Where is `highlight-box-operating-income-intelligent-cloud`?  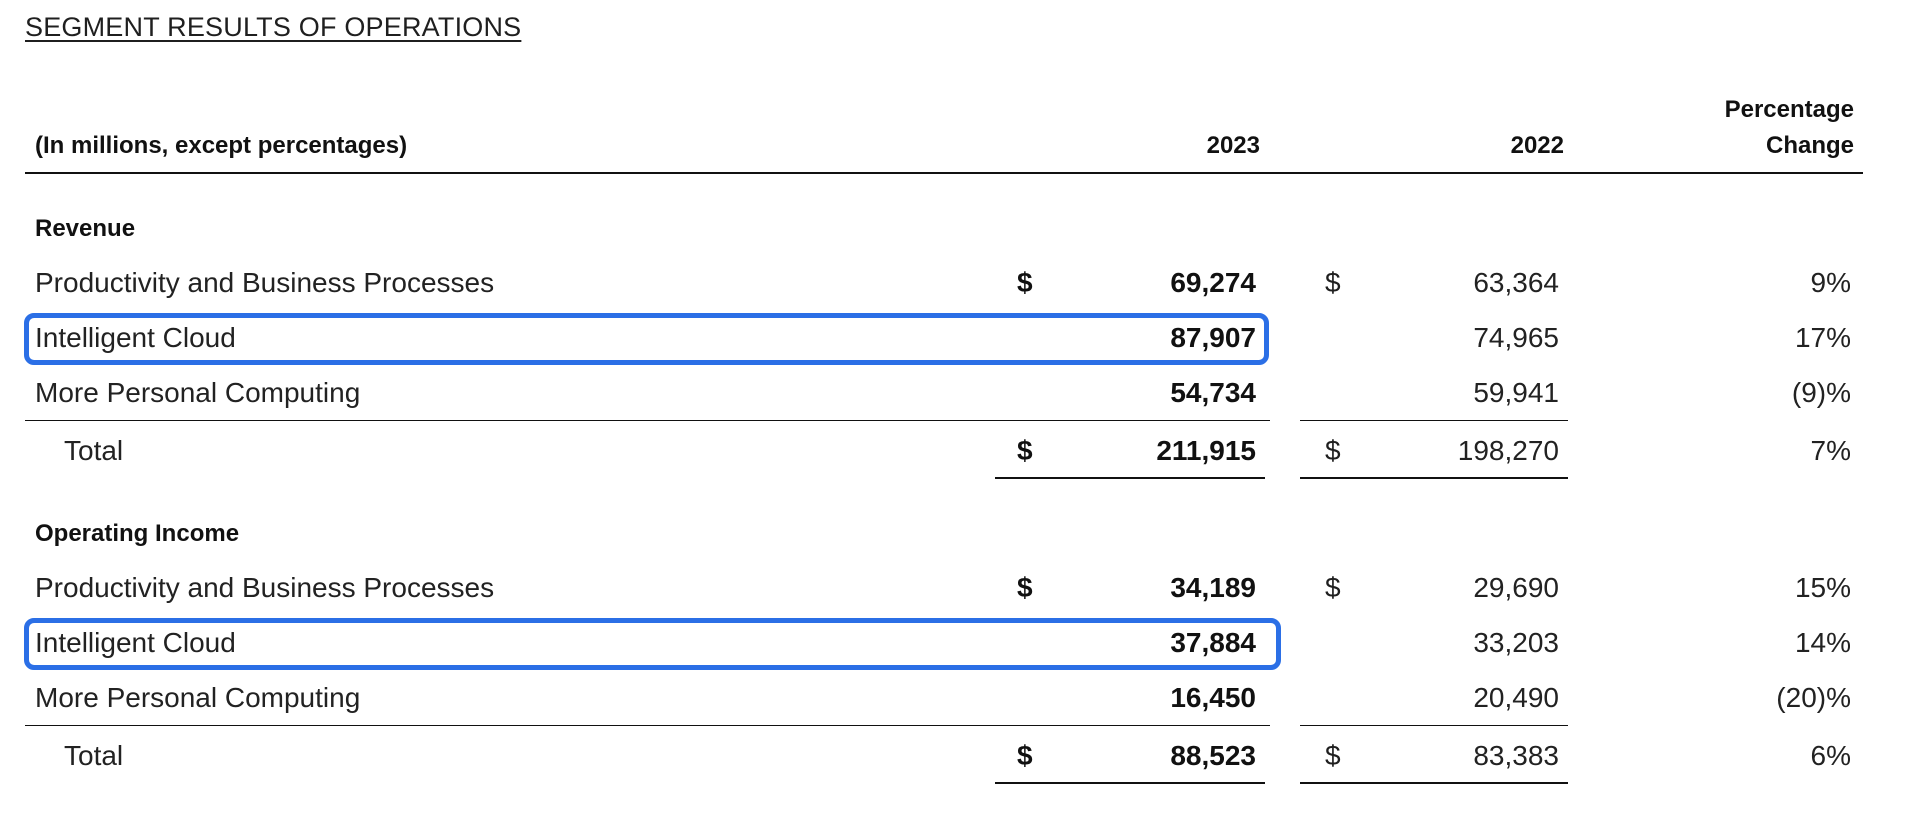 highlight-box-operating-income-intelligent-cloud is located at coordinates (652, 644).